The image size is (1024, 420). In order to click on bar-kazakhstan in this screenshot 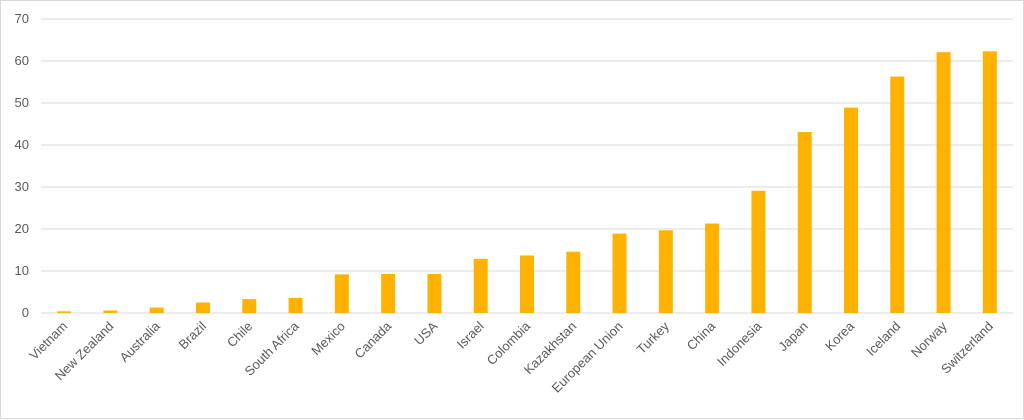, I will do `click(573, 282)`.